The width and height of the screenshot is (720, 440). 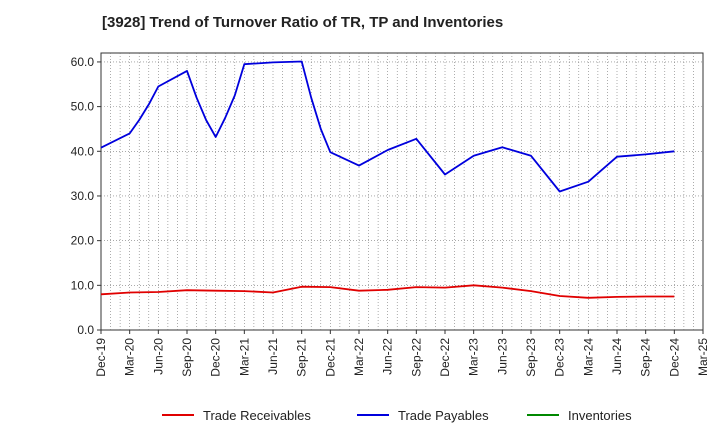 What do you see at coordinates (674, 357) in the screenshot?
I see `x-tick-label: Dec-24` at bounding box center [674, 357].